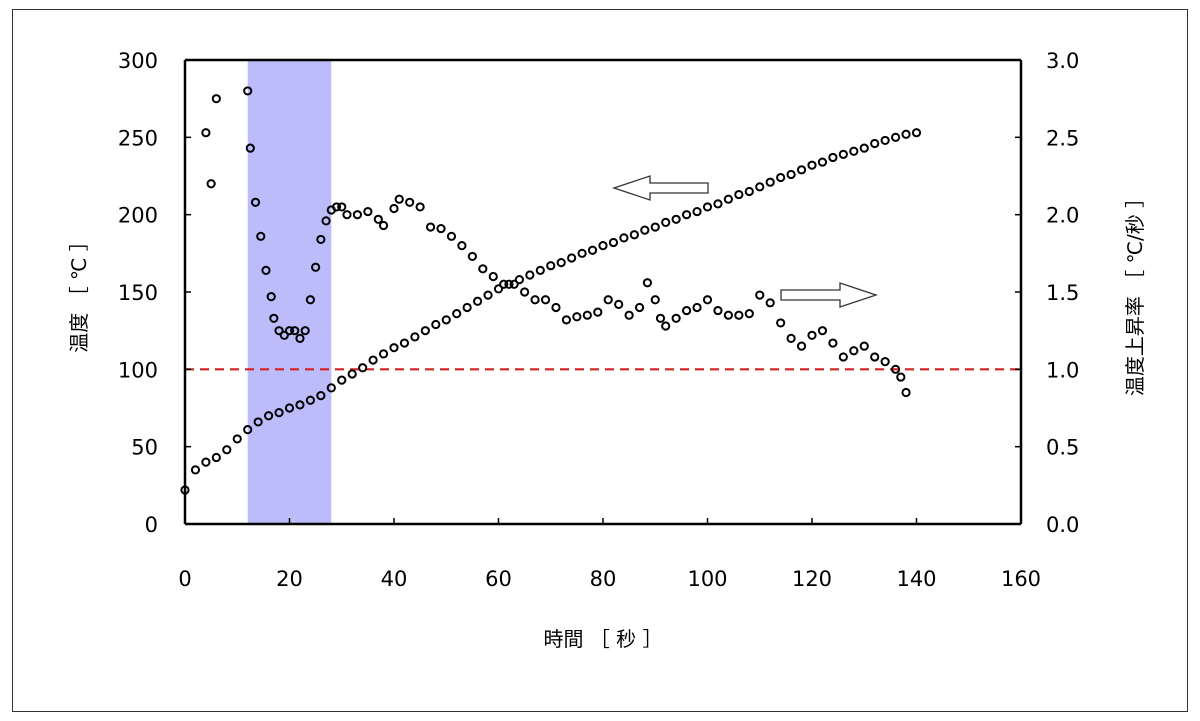 The height and width of the screenshot is (721, 1200). I want to click on y-left-tick-label: 150, so click(138, 293).